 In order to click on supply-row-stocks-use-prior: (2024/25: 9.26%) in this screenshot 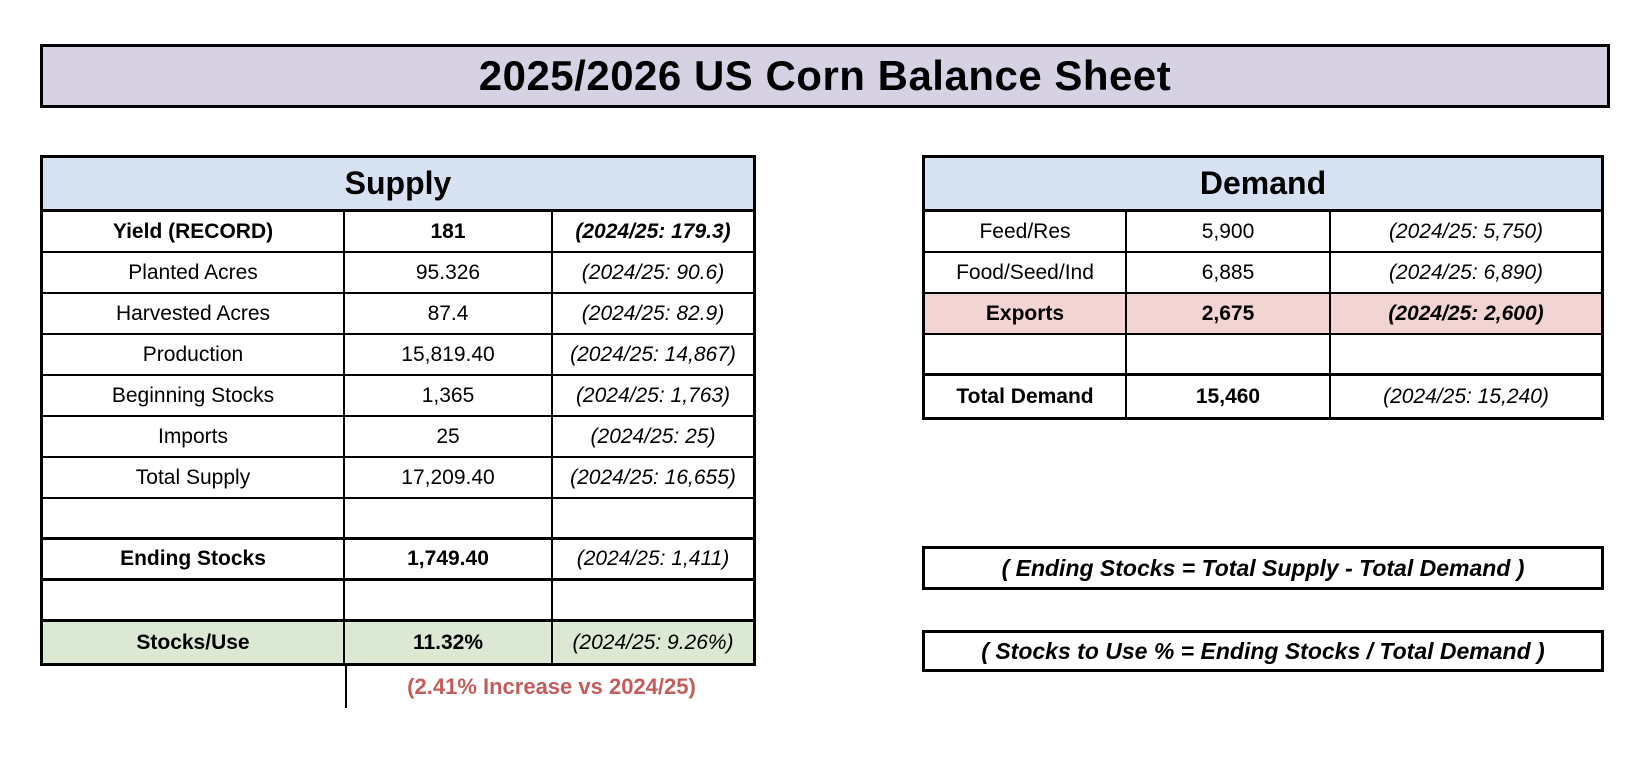, I will do `click(653, 642)`.